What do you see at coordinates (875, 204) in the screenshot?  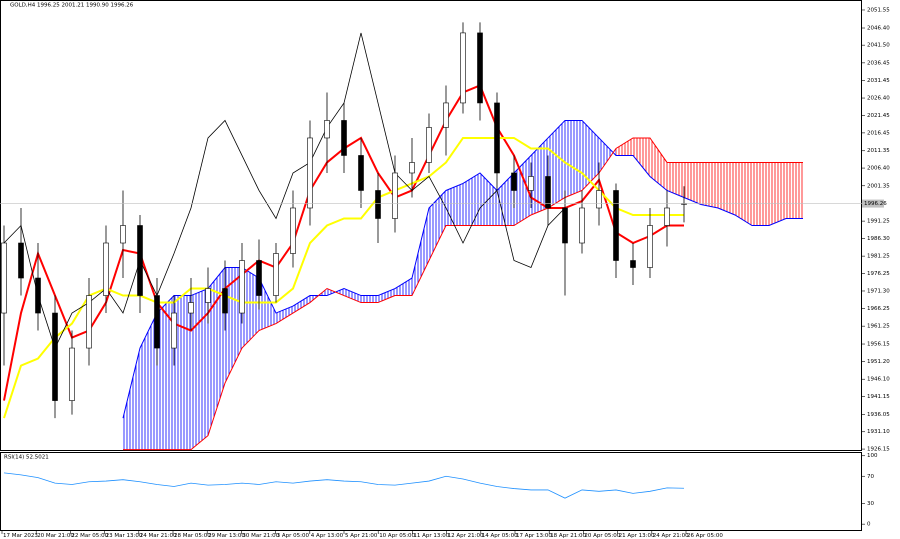 I see `current-price-label: 1996.26` at bounding box center [875, 204].